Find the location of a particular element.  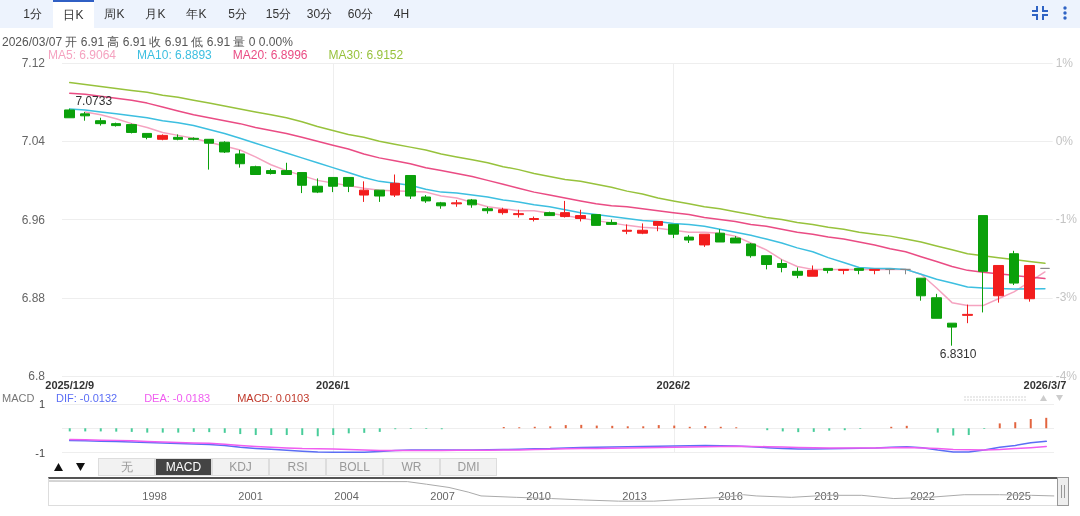

text: 1分 is located at coordinates (32, 14).